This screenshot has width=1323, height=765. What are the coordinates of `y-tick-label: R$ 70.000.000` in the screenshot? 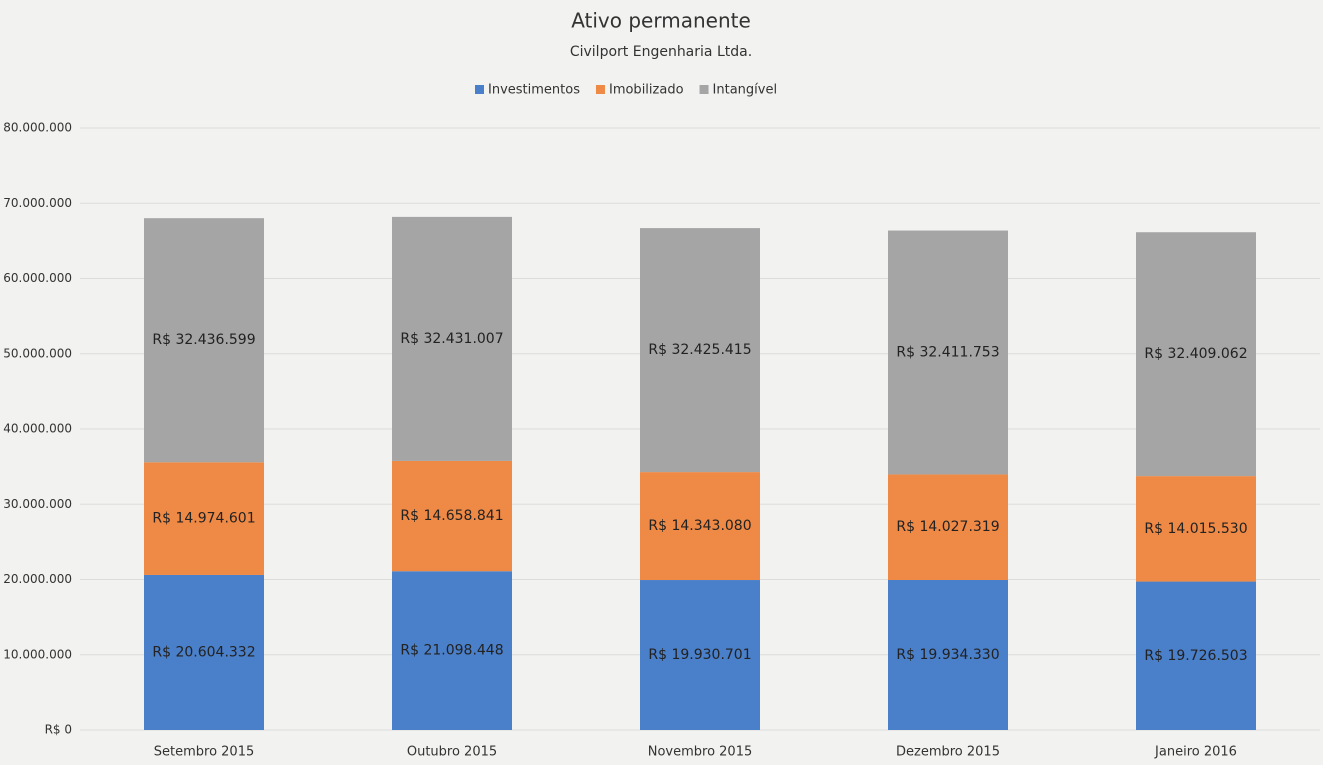 It's located at (36, 203).